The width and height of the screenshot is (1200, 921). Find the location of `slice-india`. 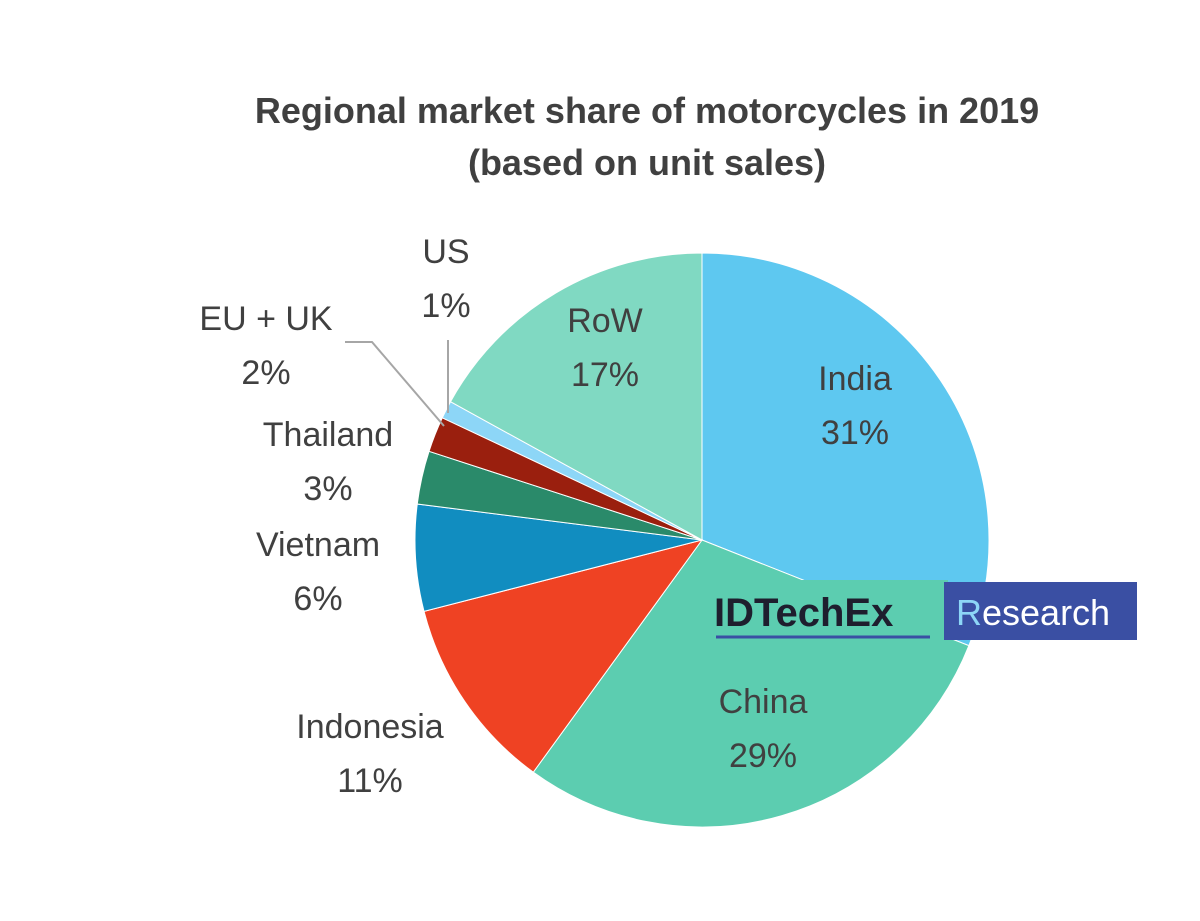

slice-india is located at coordinates (845, 449).